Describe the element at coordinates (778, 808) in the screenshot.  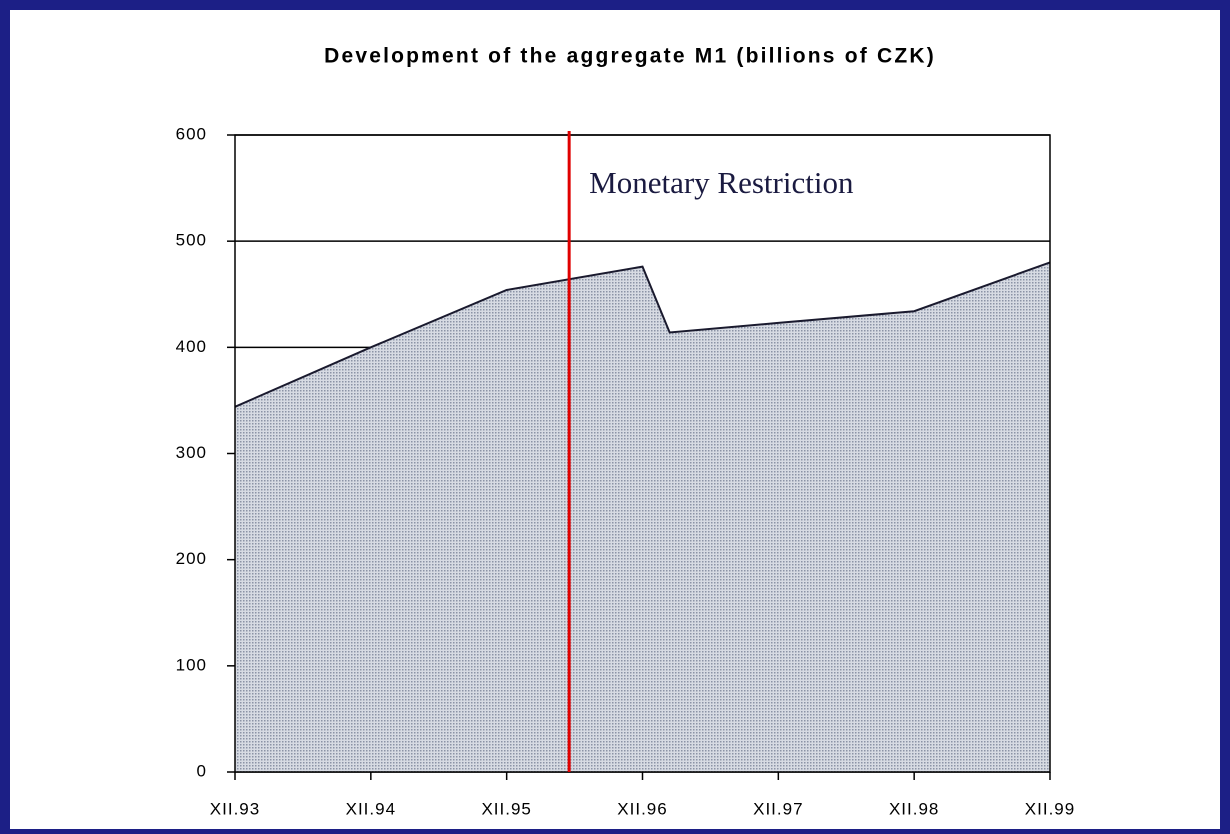
I see `x-tick-label: XII.97` at that location.